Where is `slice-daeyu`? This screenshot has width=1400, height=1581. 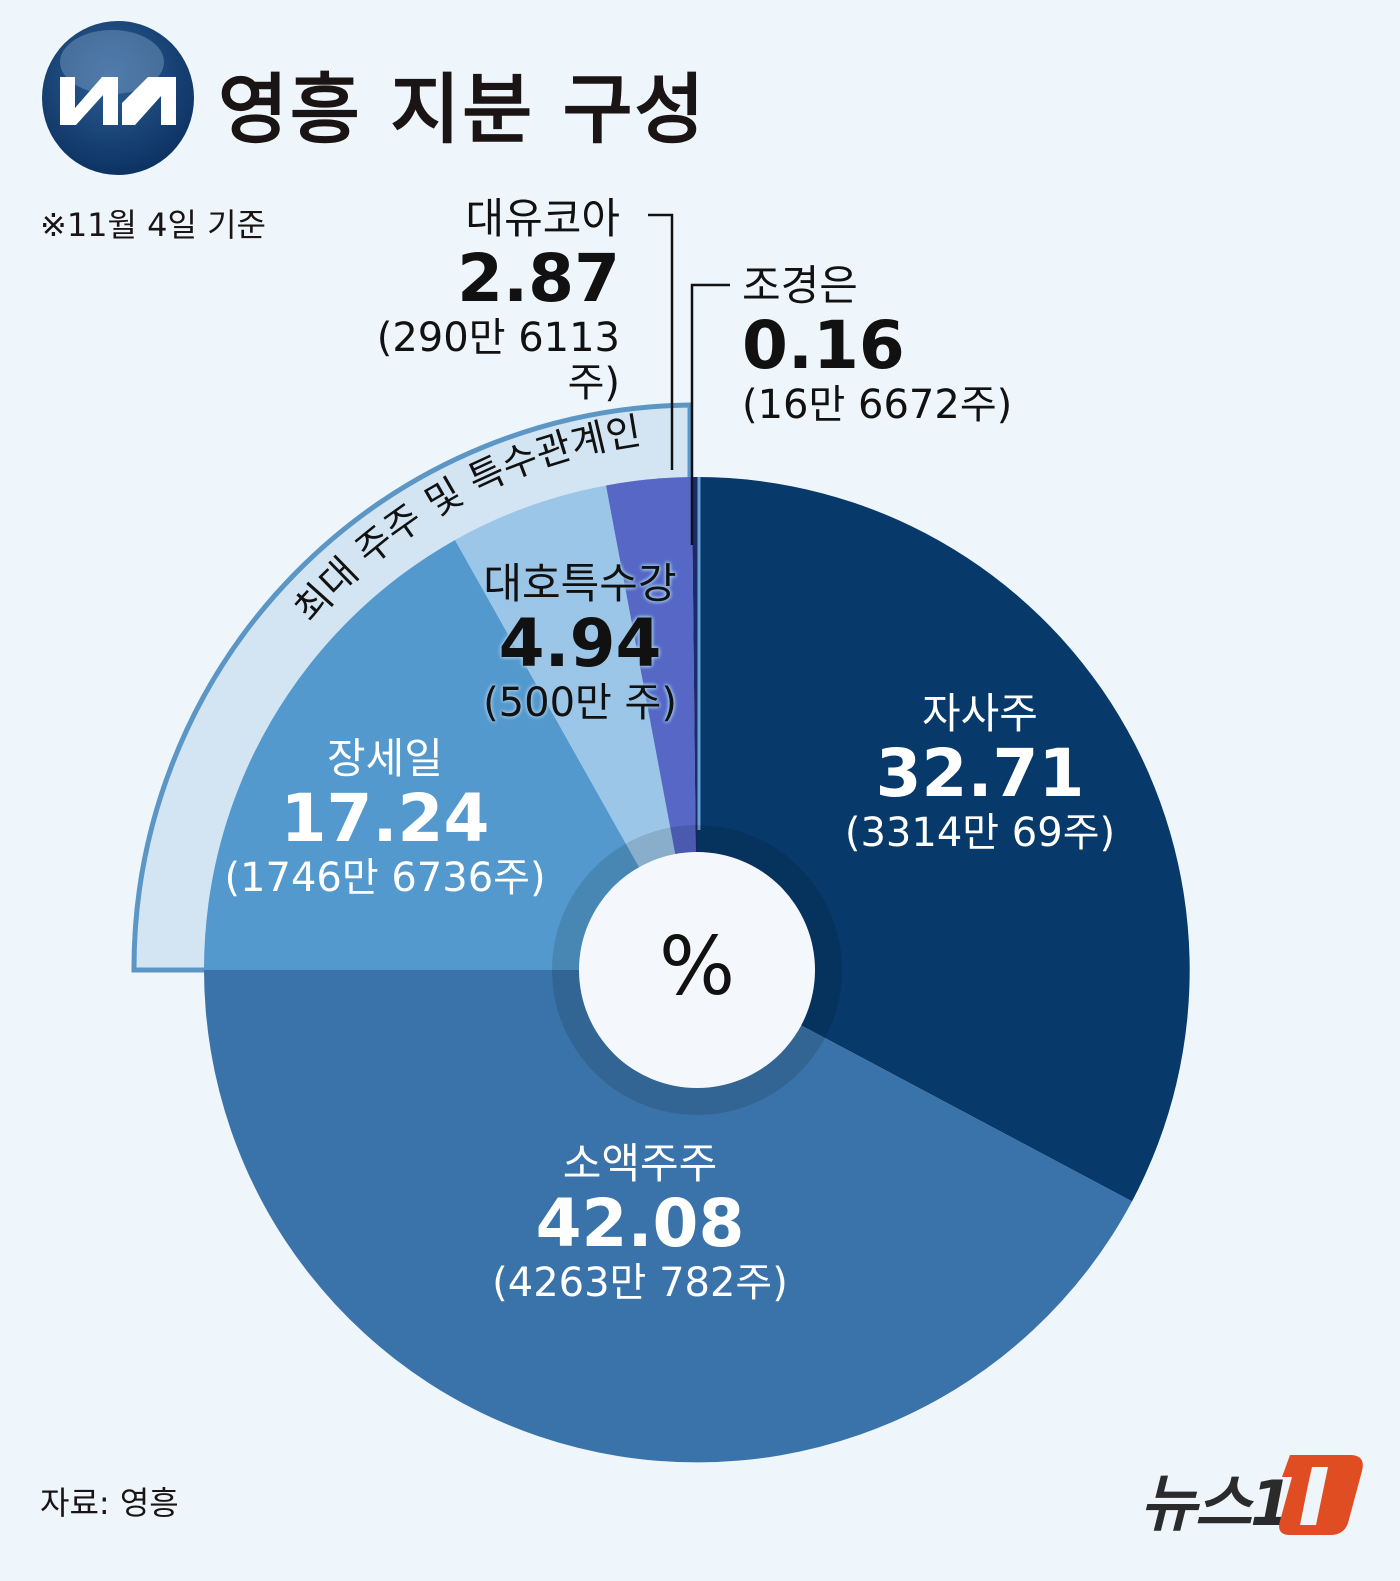 slice-daeyu is located at coordinates (651, 723).